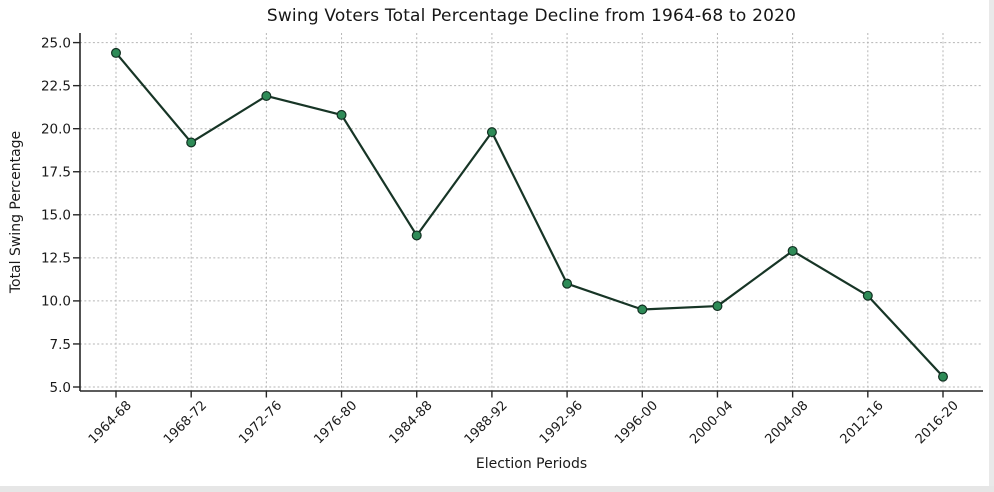  What do you see at coordinates (110, 422) in the screenshot?
I see `x-tick-label: 1964-68` at bounding box center [110, 422].